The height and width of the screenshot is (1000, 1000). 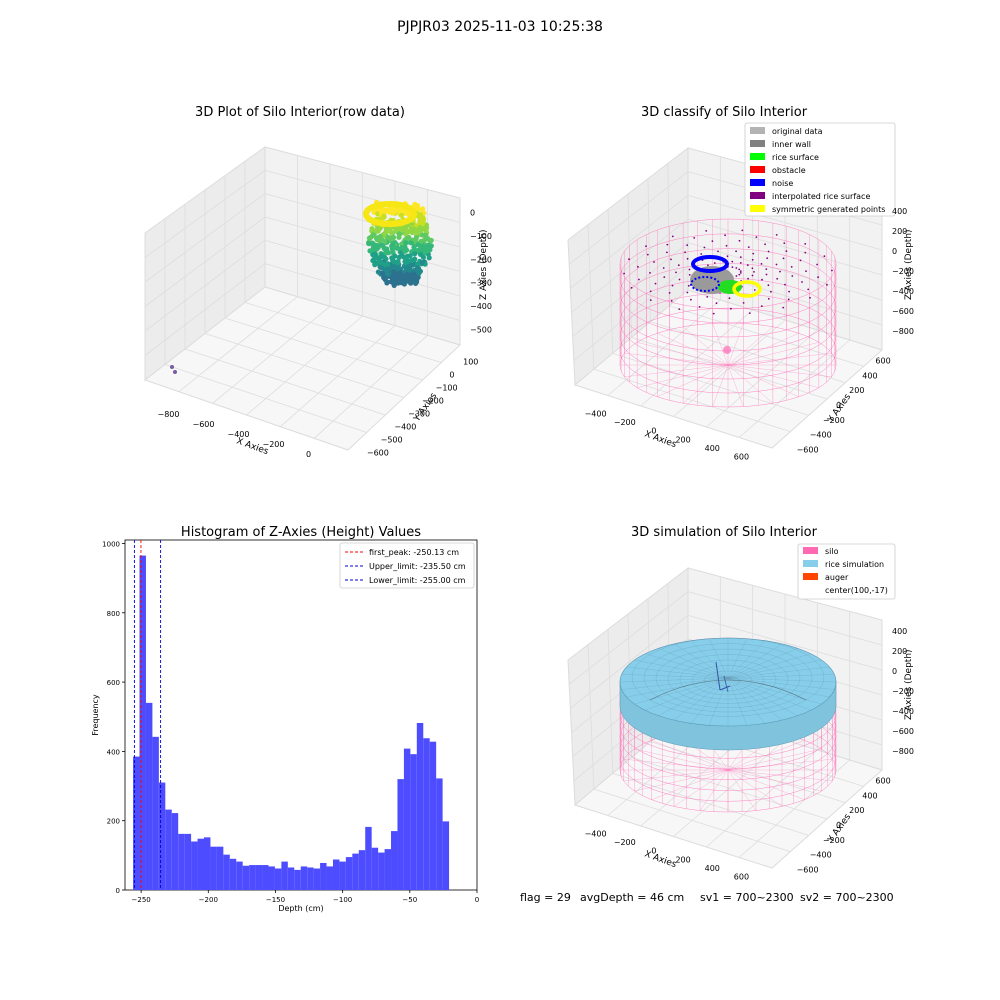 What do you see at coordinates (118, 891) in the screenshot?
I see `y-tick-label: 0` at bounding box center [118, 891].